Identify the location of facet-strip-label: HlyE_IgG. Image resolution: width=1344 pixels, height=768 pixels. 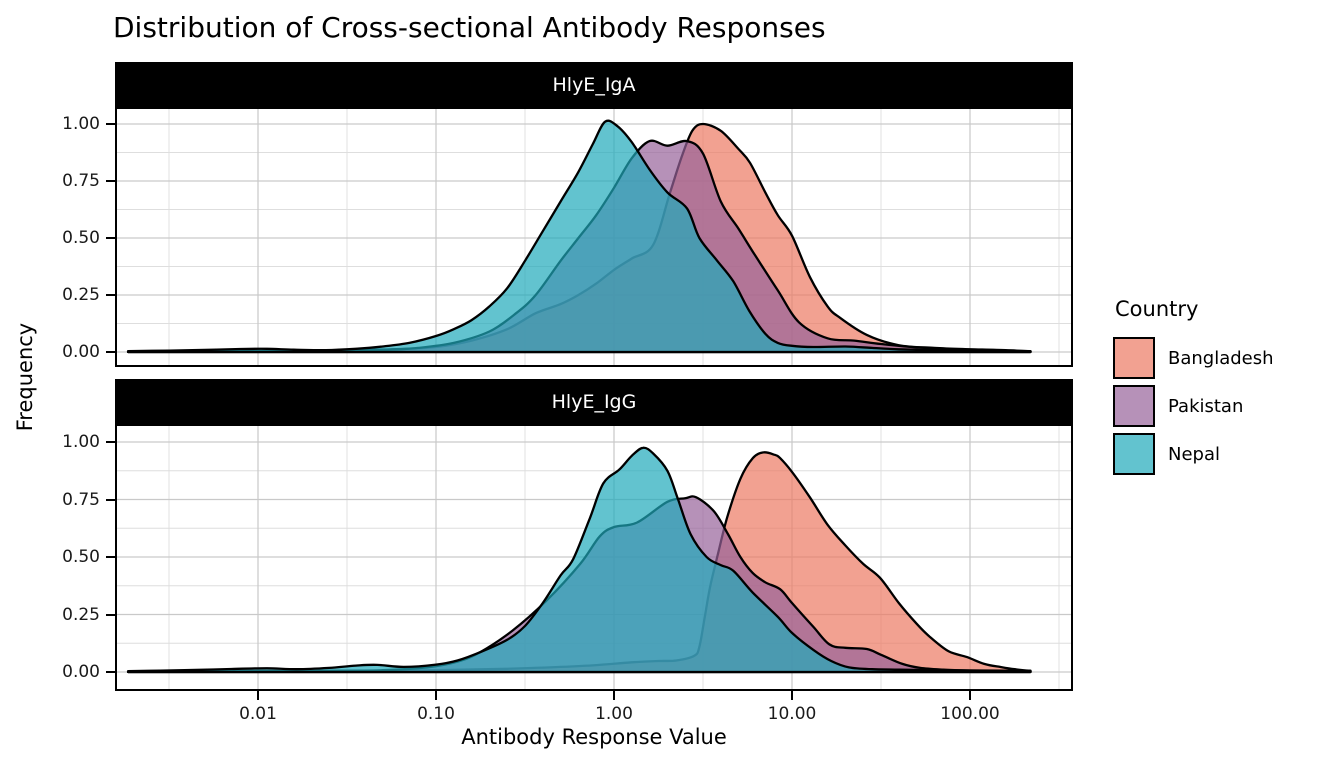
(594, 401).